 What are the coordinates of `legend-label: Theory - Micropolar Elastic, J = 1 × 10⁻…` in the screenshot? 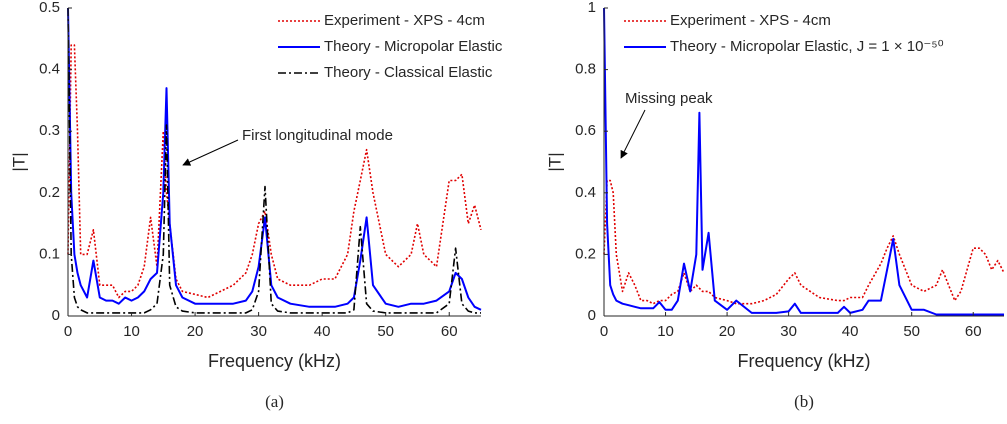 It's located at (807, 46).